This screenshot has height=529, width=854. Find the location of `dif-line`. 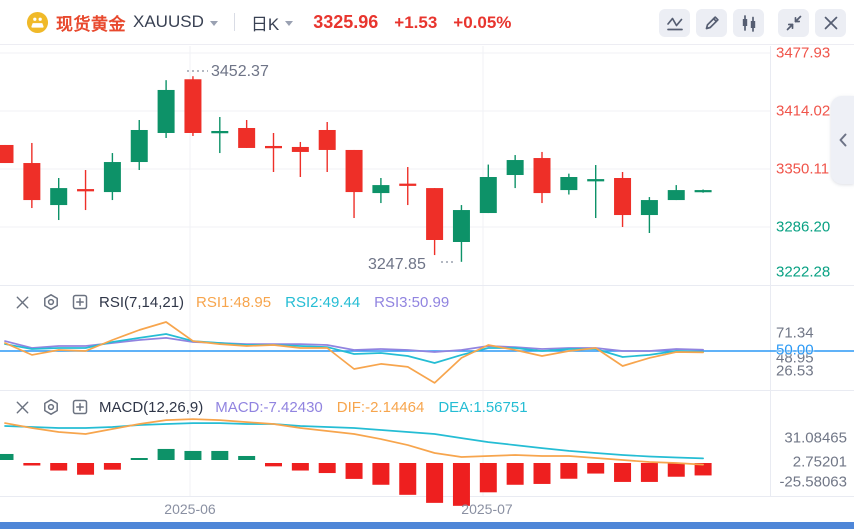

dif-line is located at coordinates (354, 442).